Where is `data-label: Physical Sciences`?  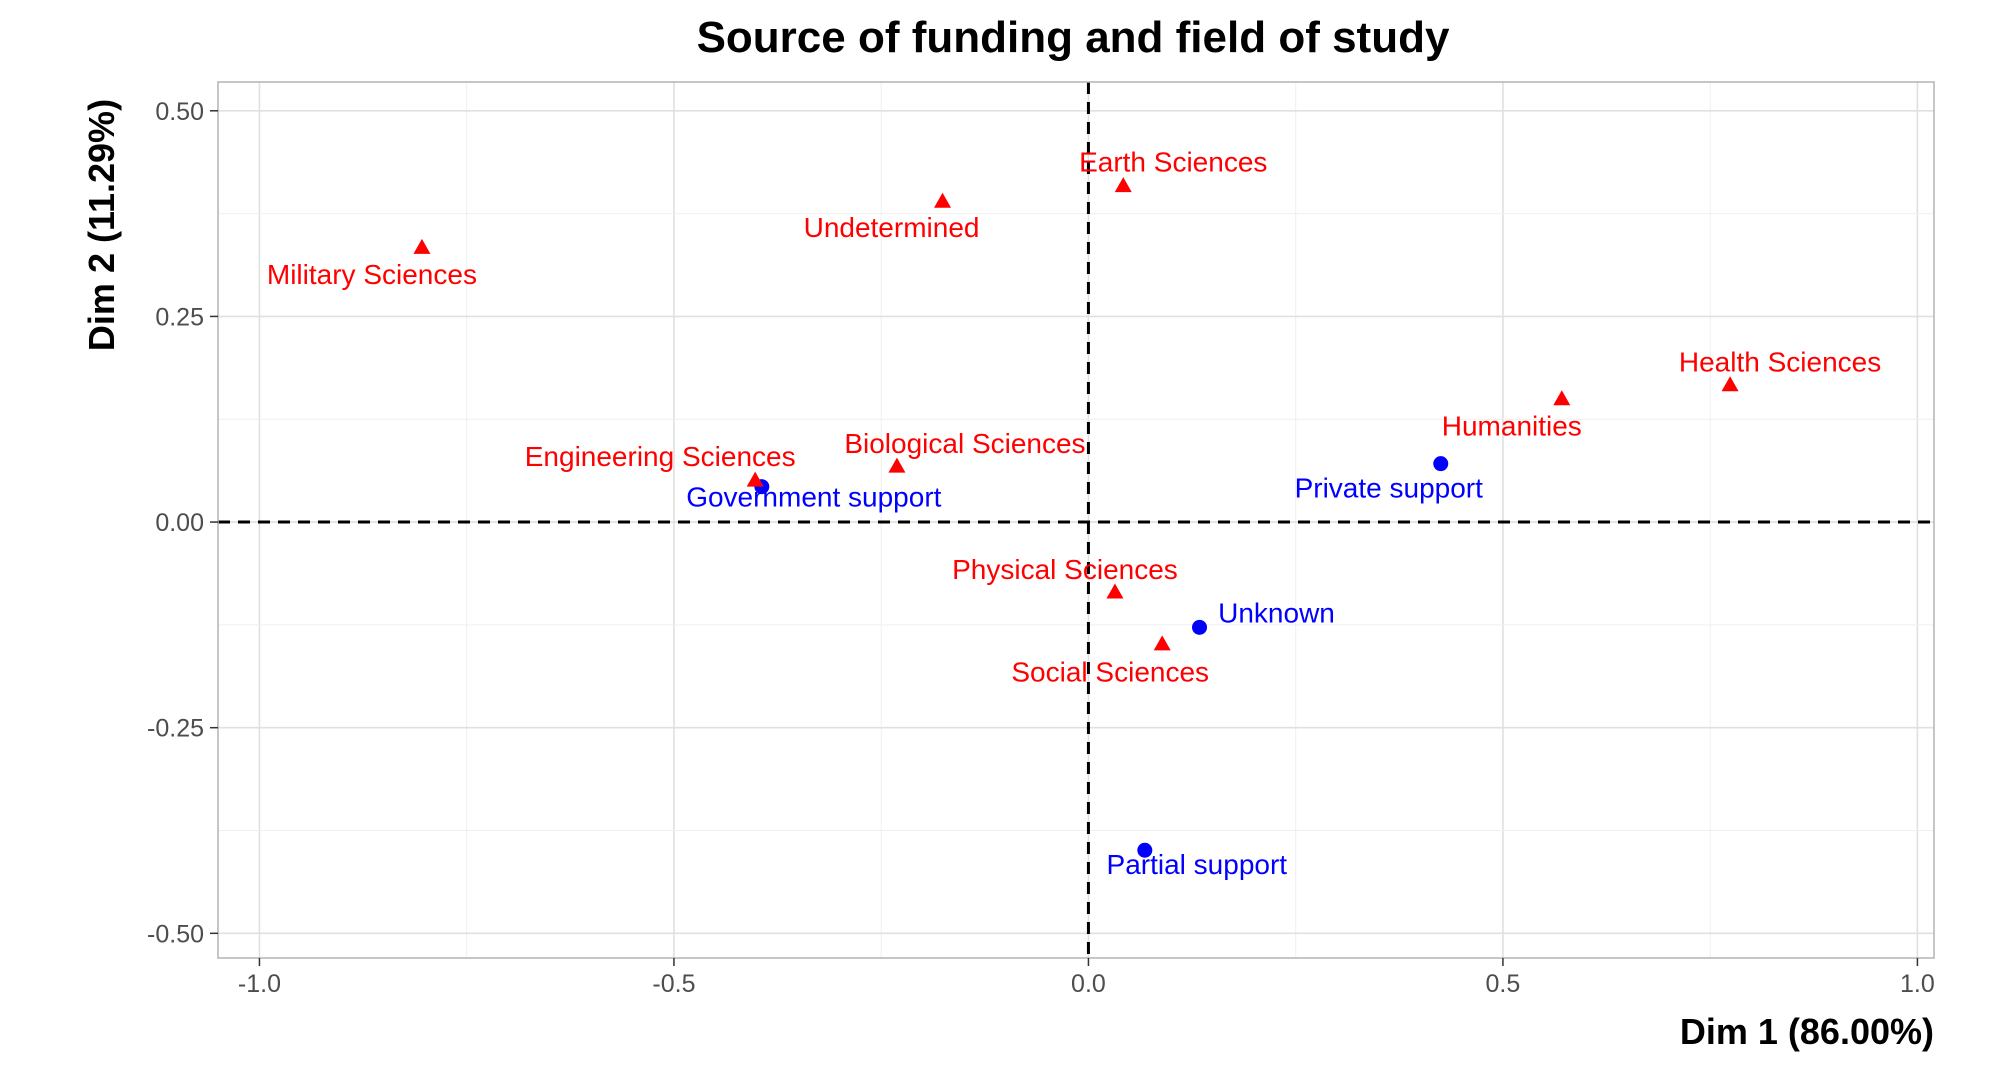 data-label: Physical Sciences is located at coordinates (1065, 569).